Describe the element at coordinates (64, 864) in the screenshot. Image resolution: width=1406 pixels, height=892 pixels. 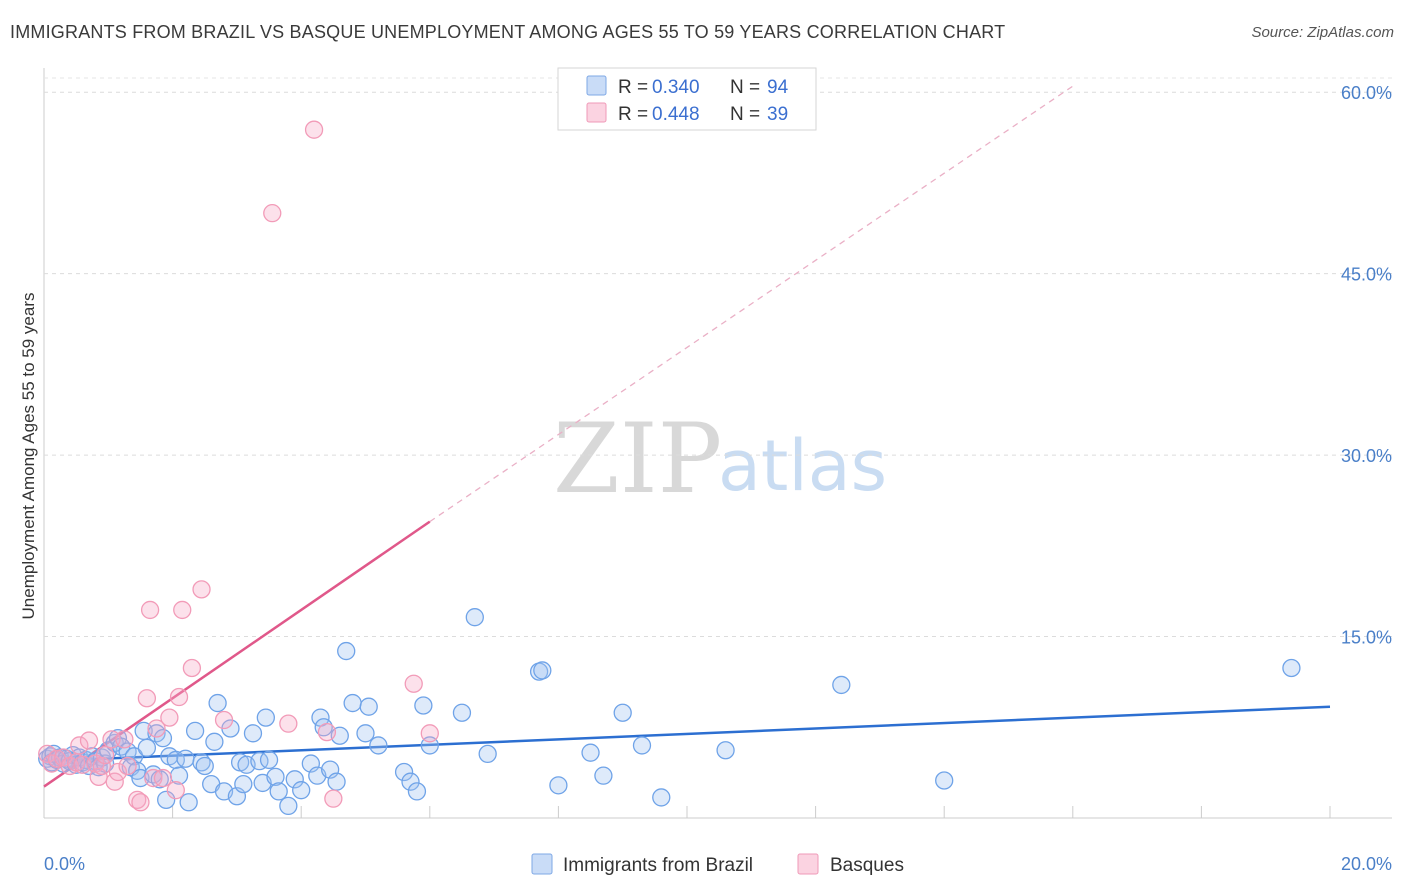
I see `x-tick-label-min: 0.0%` at that location.